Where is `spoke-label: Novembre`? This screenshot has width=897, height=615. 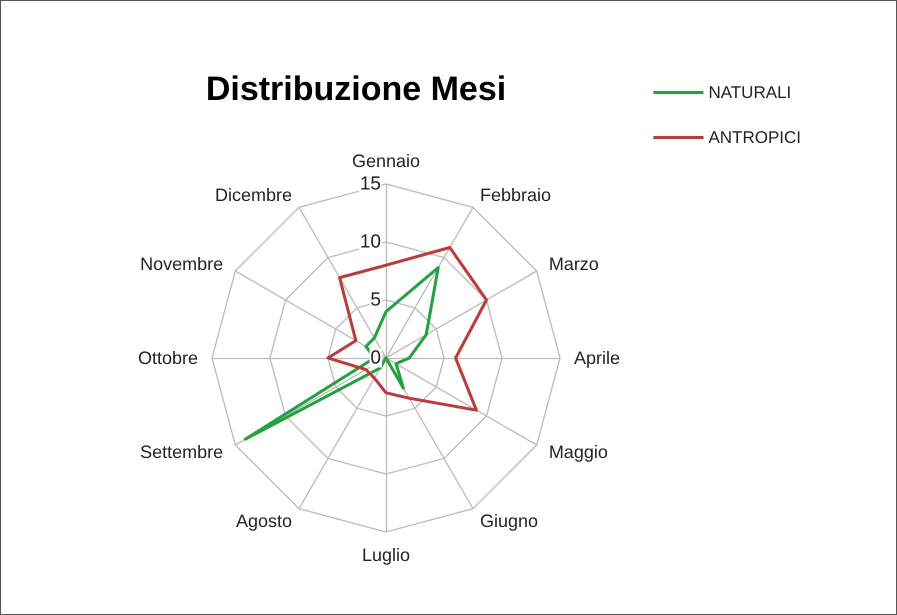
spoke-label: Novembre is located at coordinates (182, 264).